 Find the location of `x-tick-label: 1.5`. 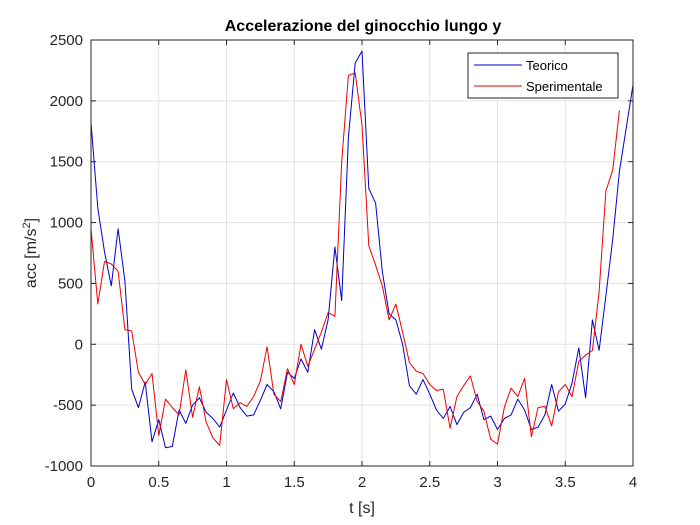

x-tick-label: 1.5 is located at coordinates (294, 482).